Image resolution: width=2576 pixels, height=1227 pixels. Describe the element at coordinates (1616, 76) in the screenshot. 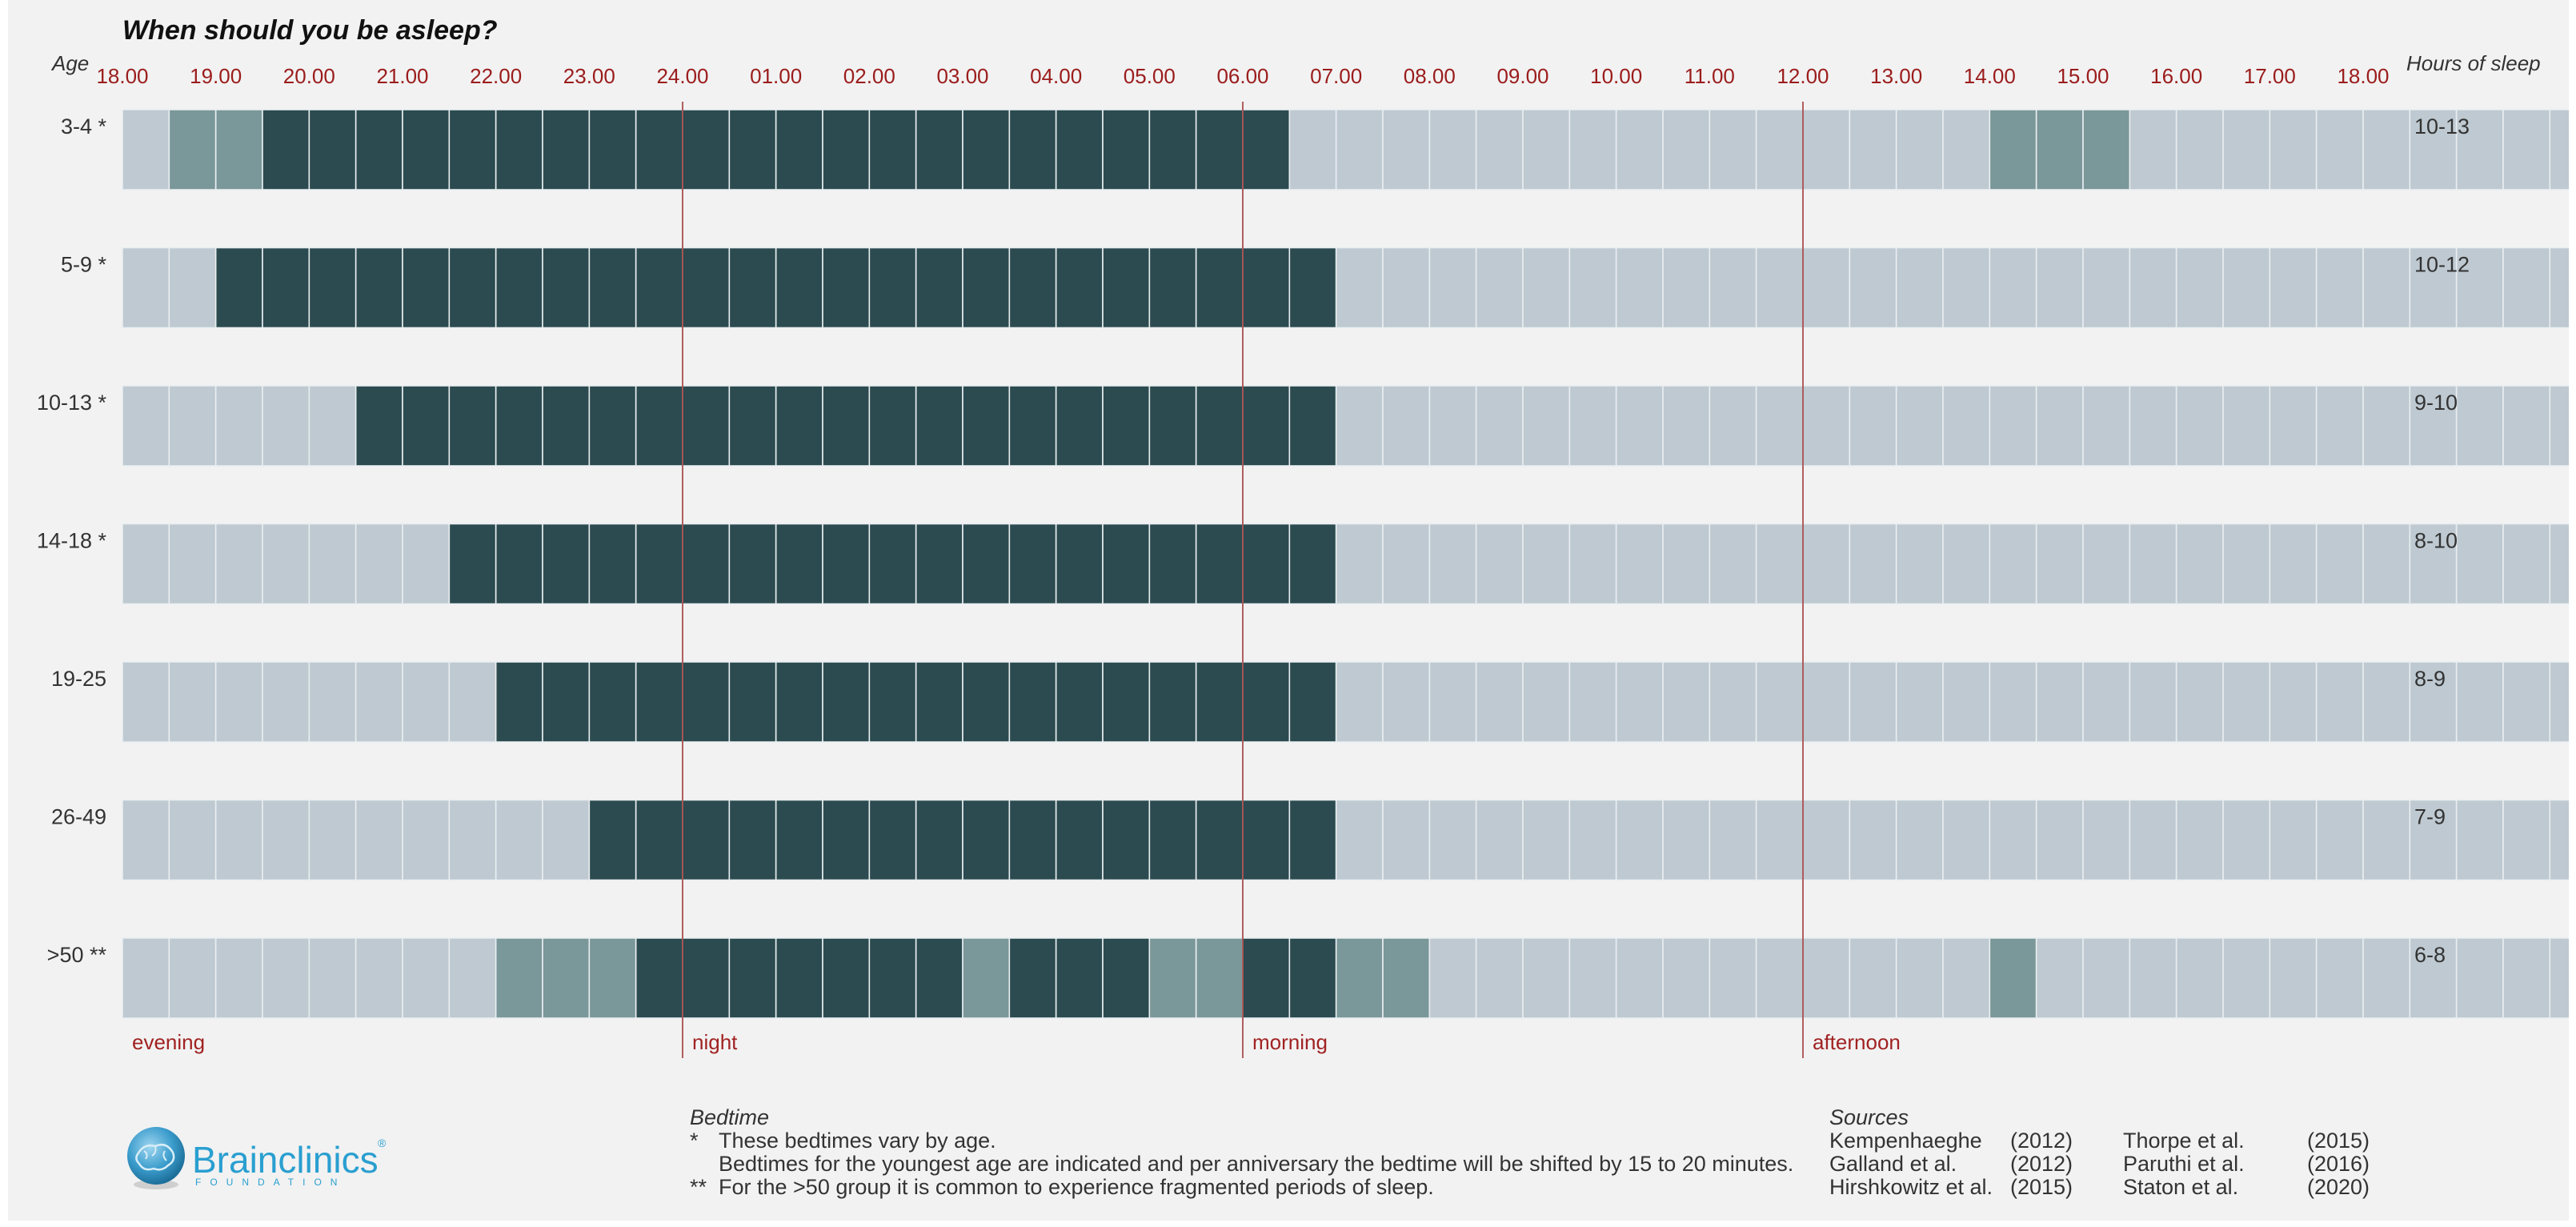

I see `x-tick-label: 10.00` at that location.